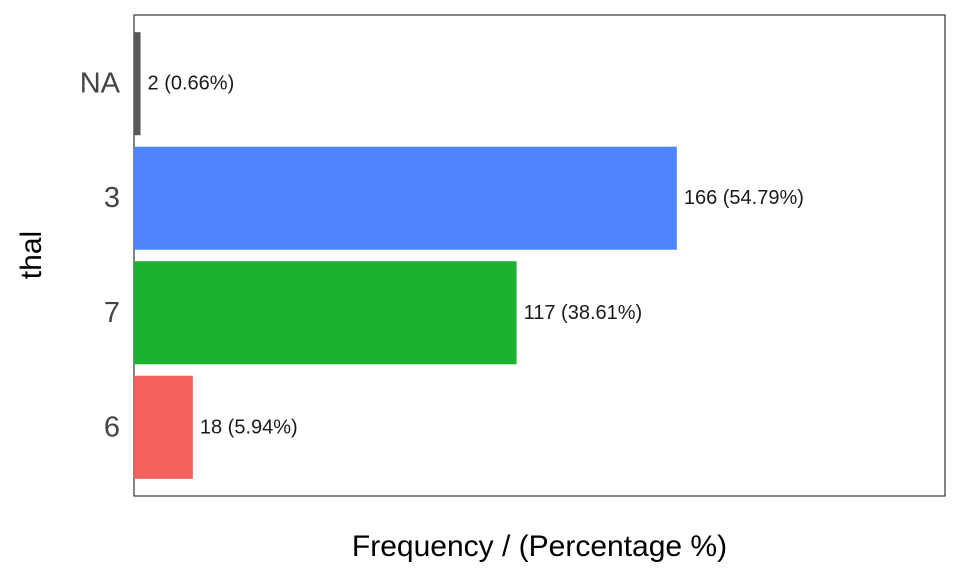  I want to click on data-label-7: 117 (38.61%), so click(583, 313).